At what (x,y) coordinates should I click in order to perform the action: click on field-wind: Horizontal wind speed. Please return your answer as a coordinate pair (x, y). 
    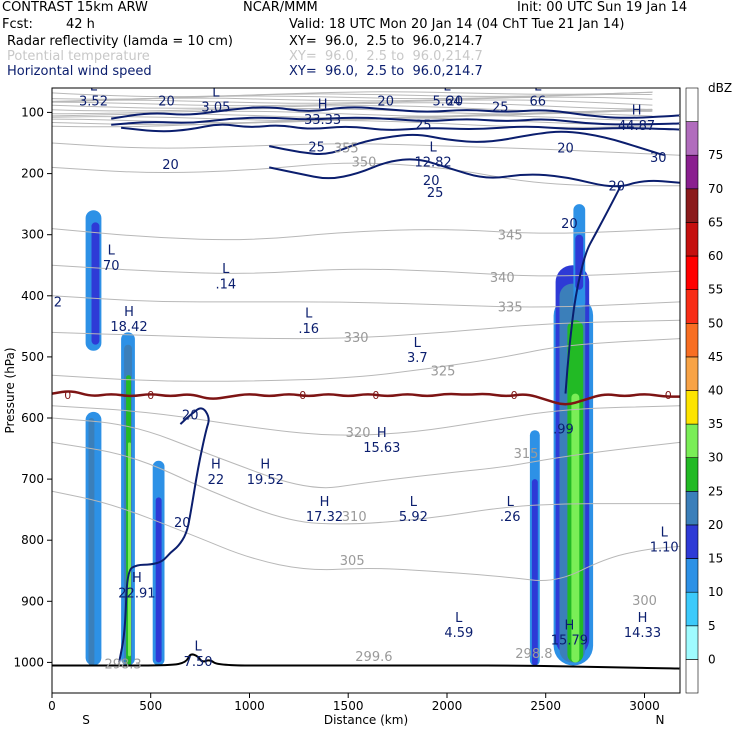
    Looking at the image, I should click on (79, 71).